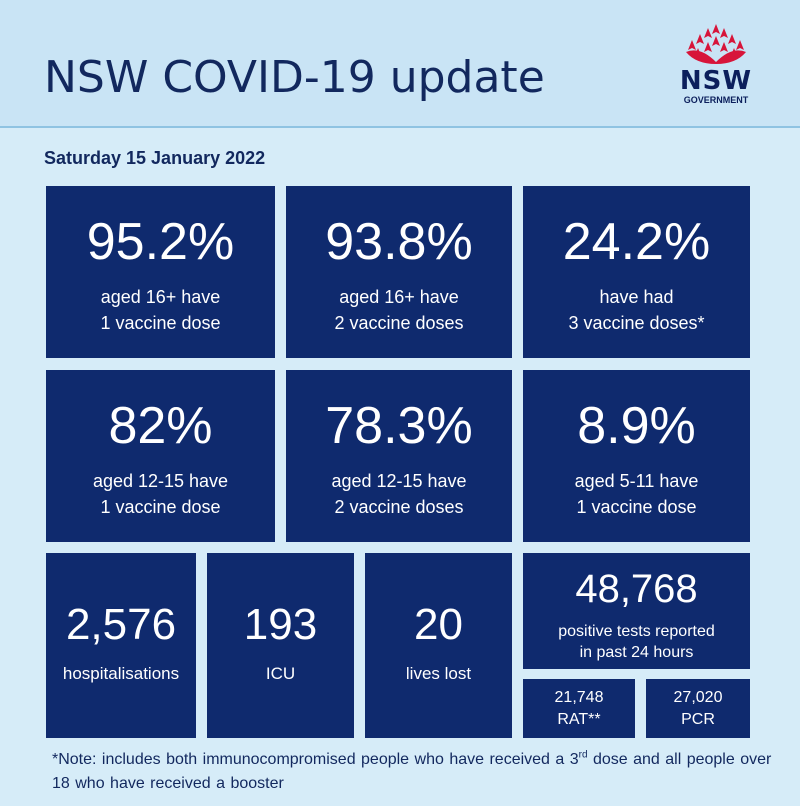  What do you see at coordinates (698, 708) in the screenshot?
I see `stat-tile-pcr: 27,020 PCR` at bounding box center [698, 708].